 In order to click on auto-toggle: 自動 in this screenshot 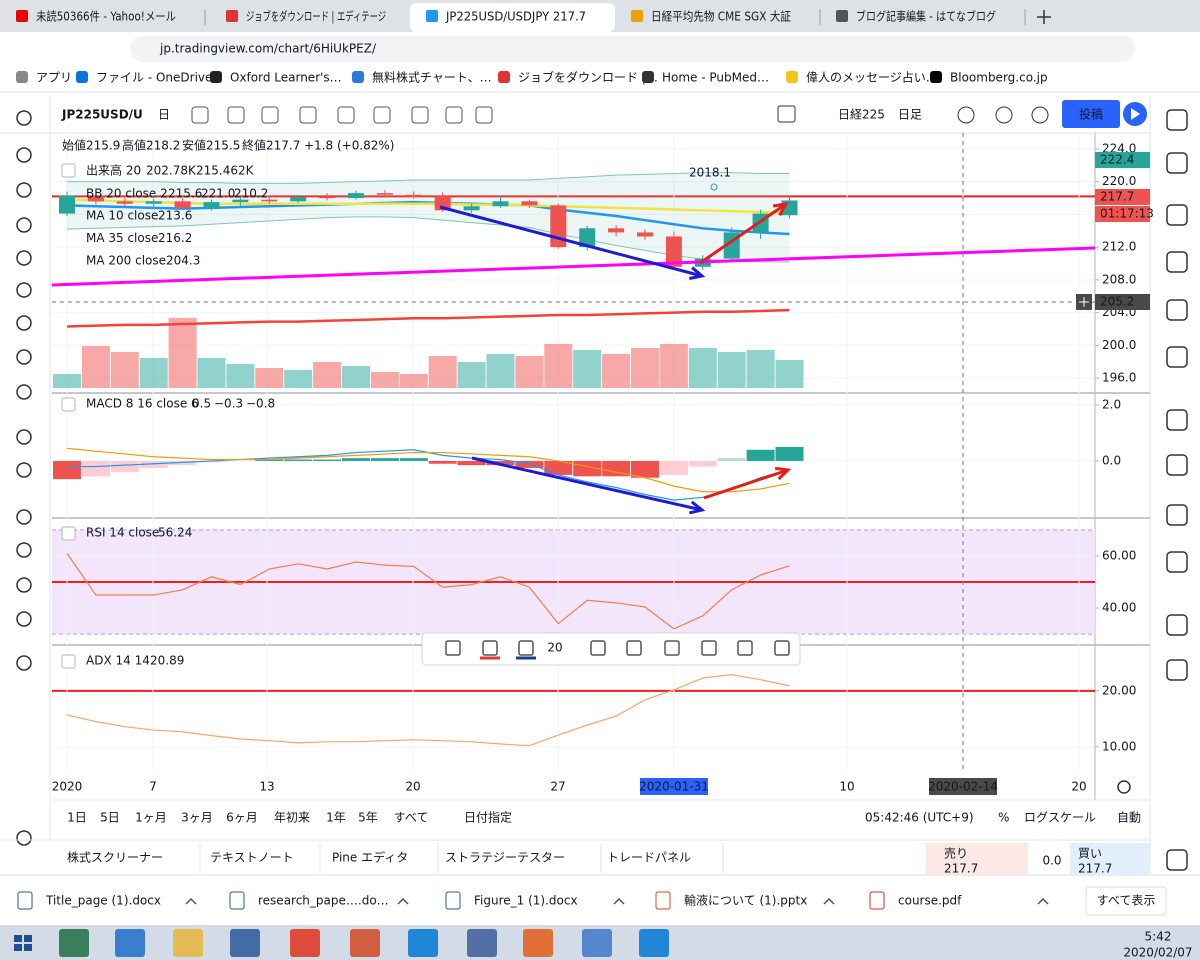, I will do `click(1129, 818)`.